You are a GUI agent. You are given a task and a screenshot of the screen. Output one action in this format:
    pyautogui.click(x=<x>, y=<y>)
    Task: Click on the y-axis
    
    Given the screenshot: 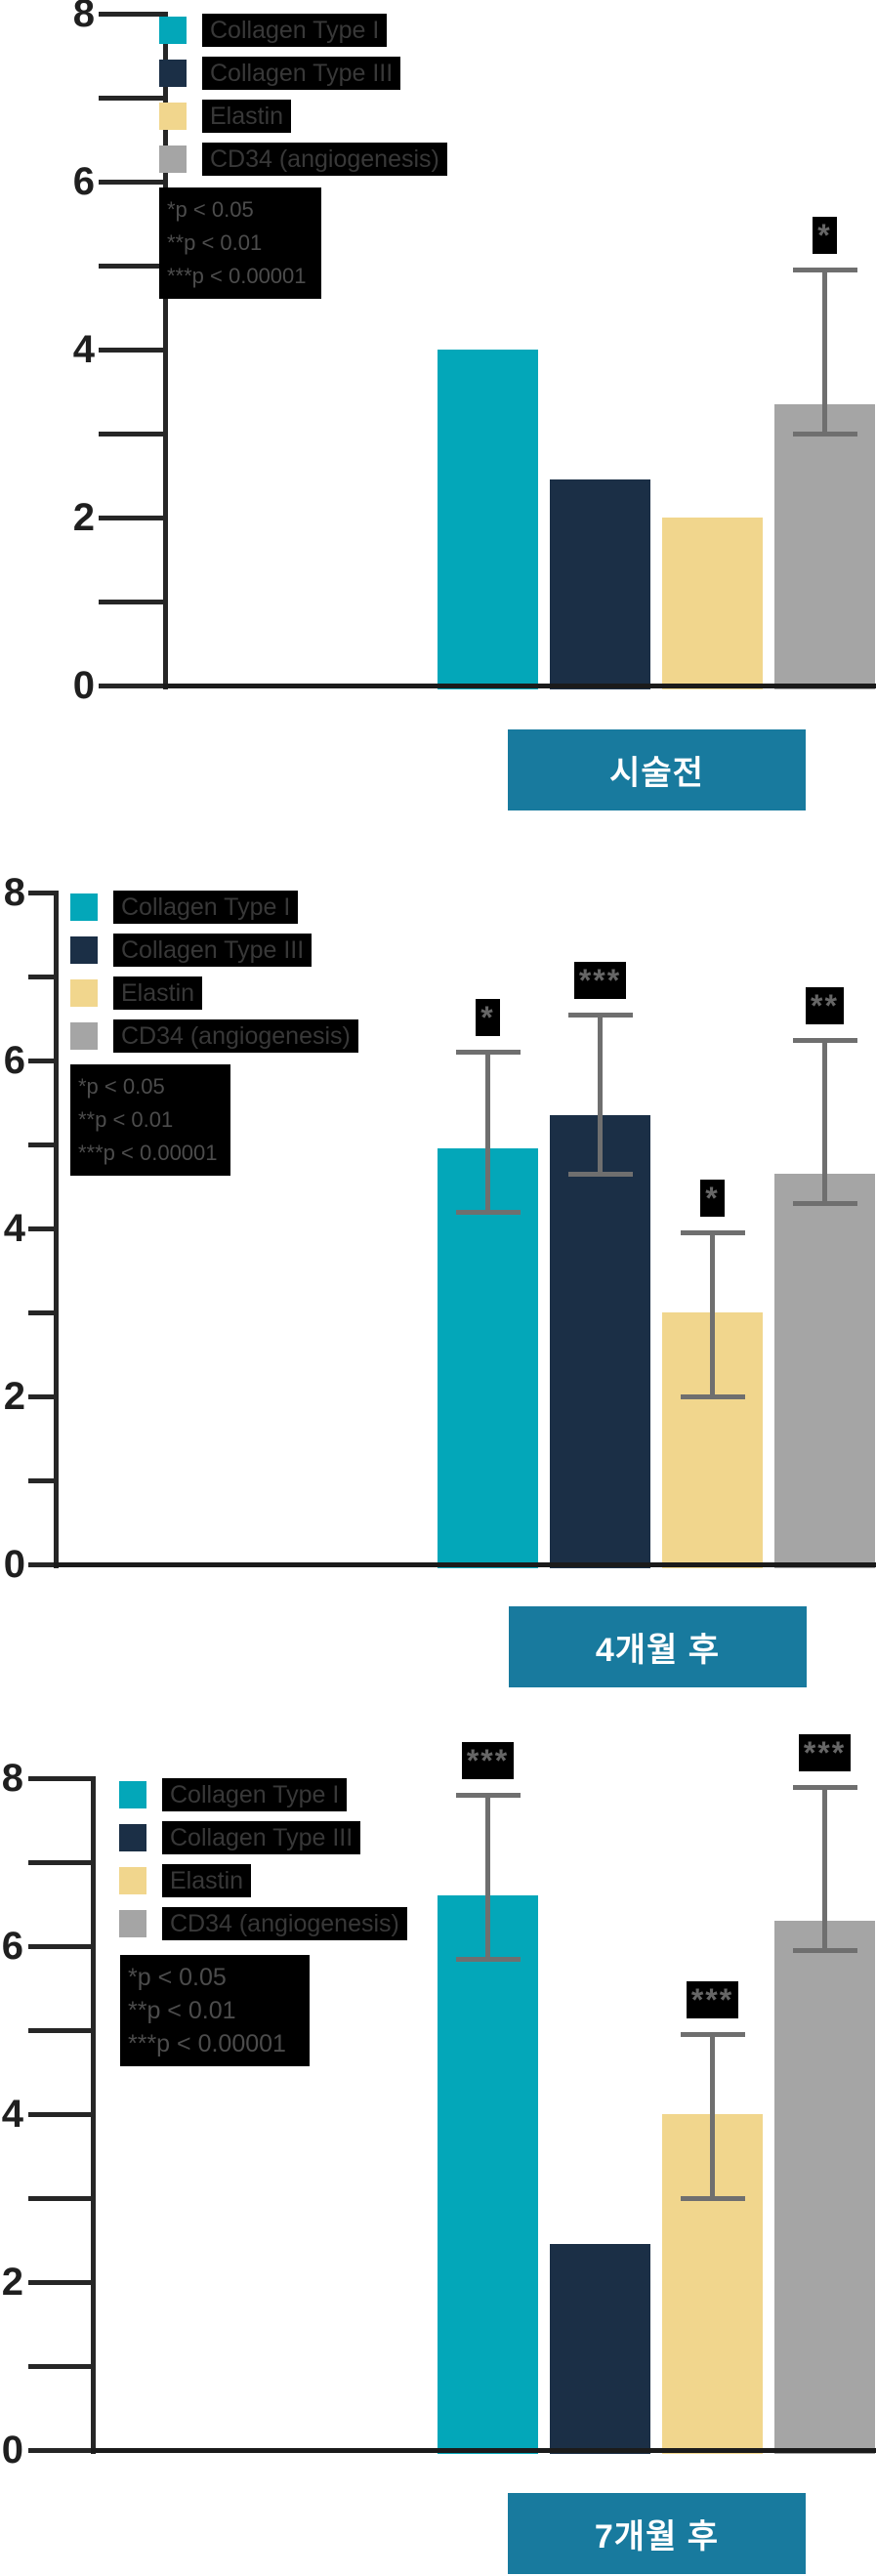 What is the action you would take?
    pyautogui.click(x=93, y=2115)
    